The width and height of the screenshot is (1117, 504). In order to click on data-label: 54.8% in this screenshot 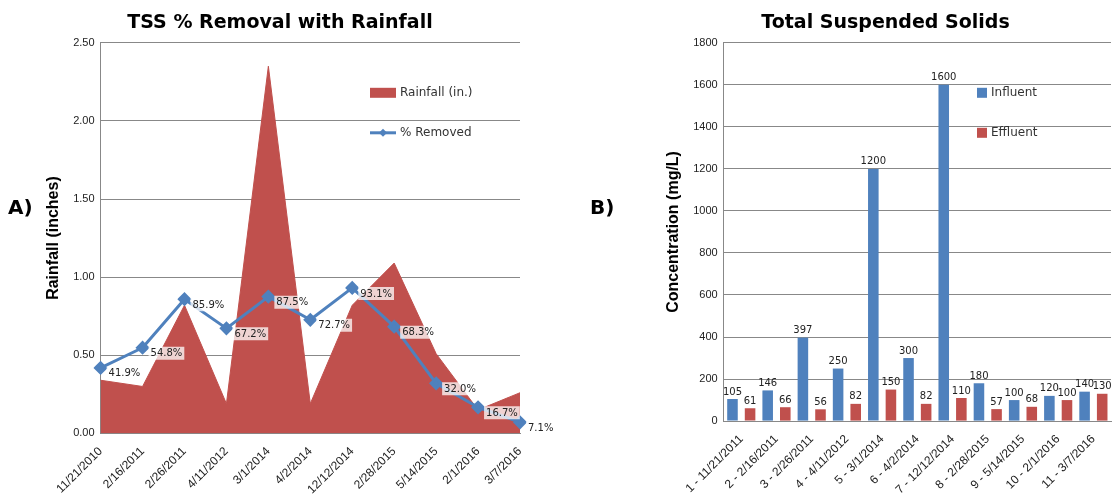, I will do `click(166, 353)`.